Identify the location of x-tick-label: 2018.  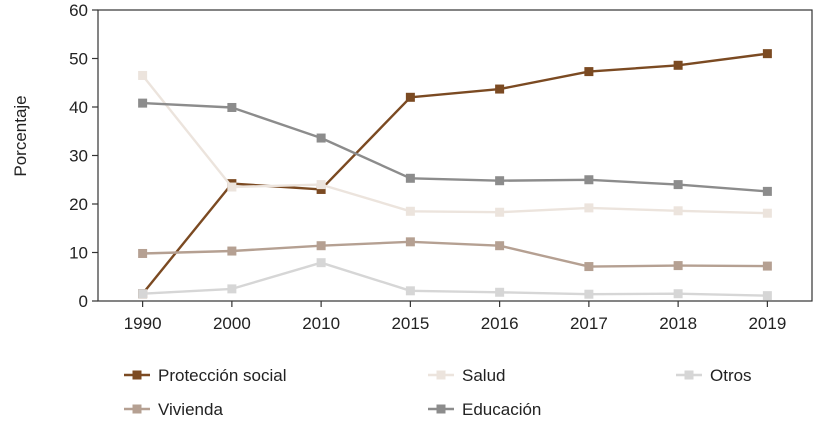
(678, 323).